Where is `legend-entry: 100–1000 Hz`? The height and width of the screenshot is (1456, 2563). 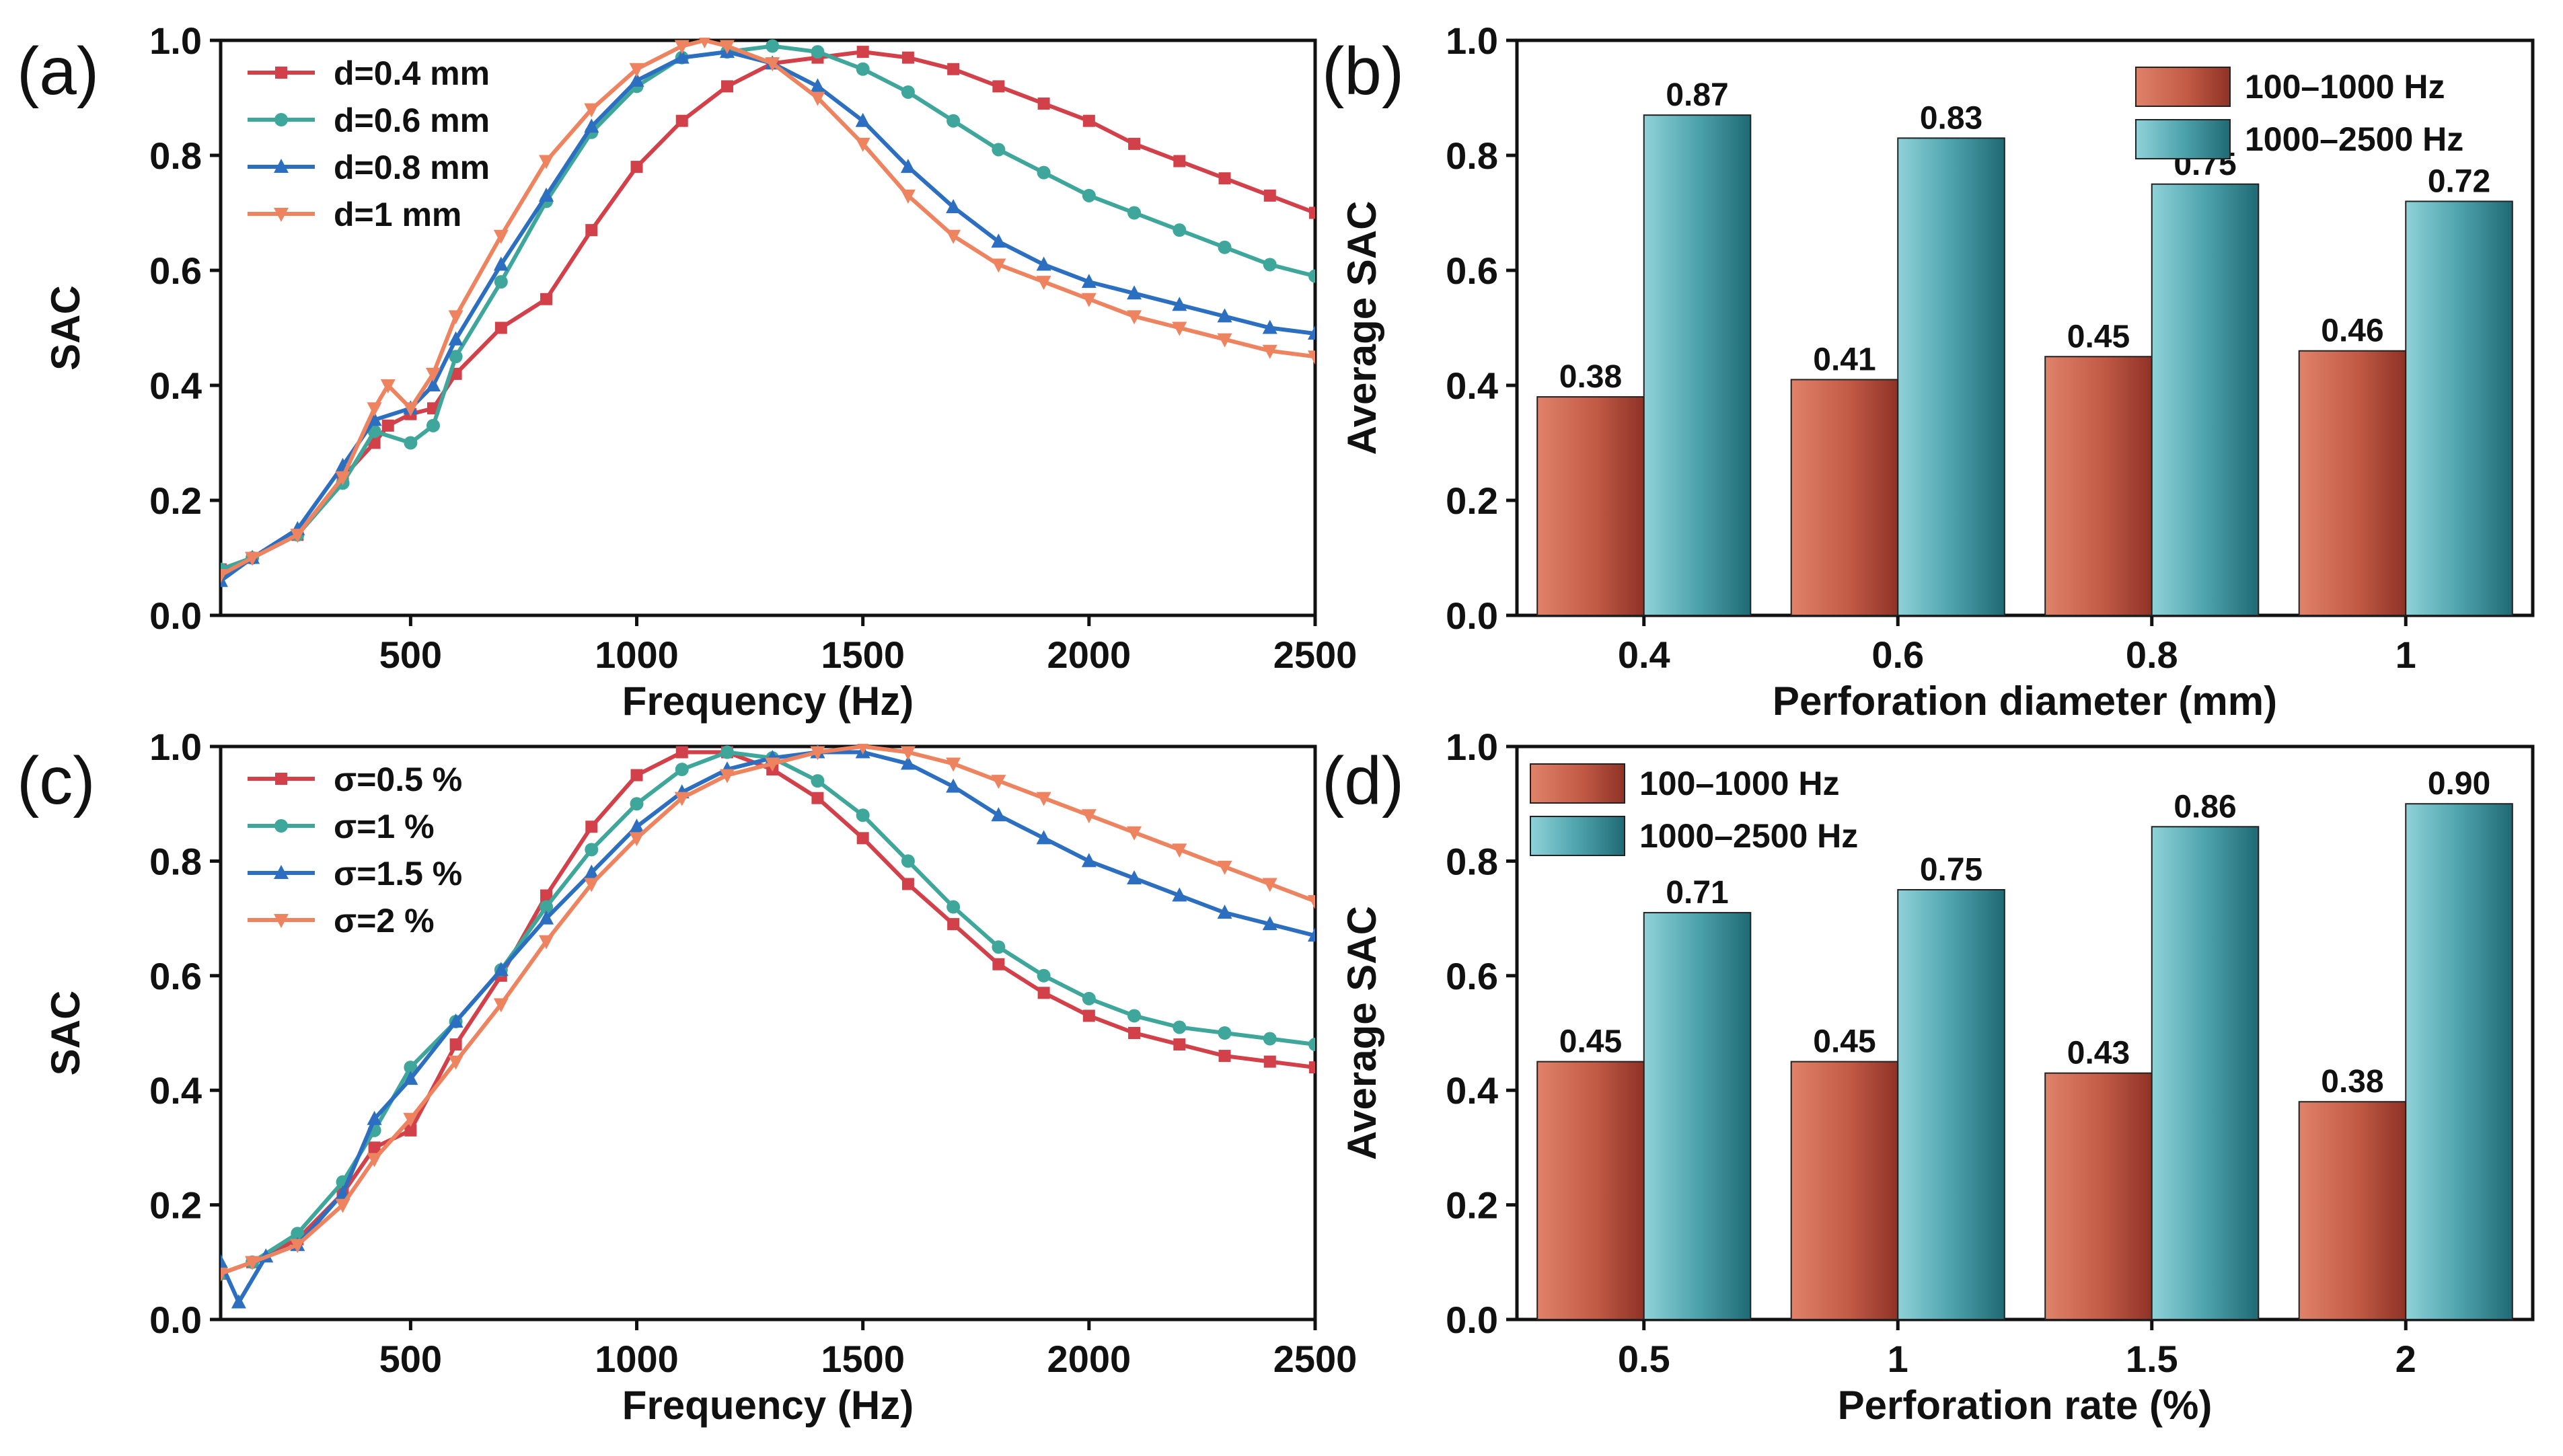 legend-entry: 100–1000 Hz is located at coordinates (2345, 87).